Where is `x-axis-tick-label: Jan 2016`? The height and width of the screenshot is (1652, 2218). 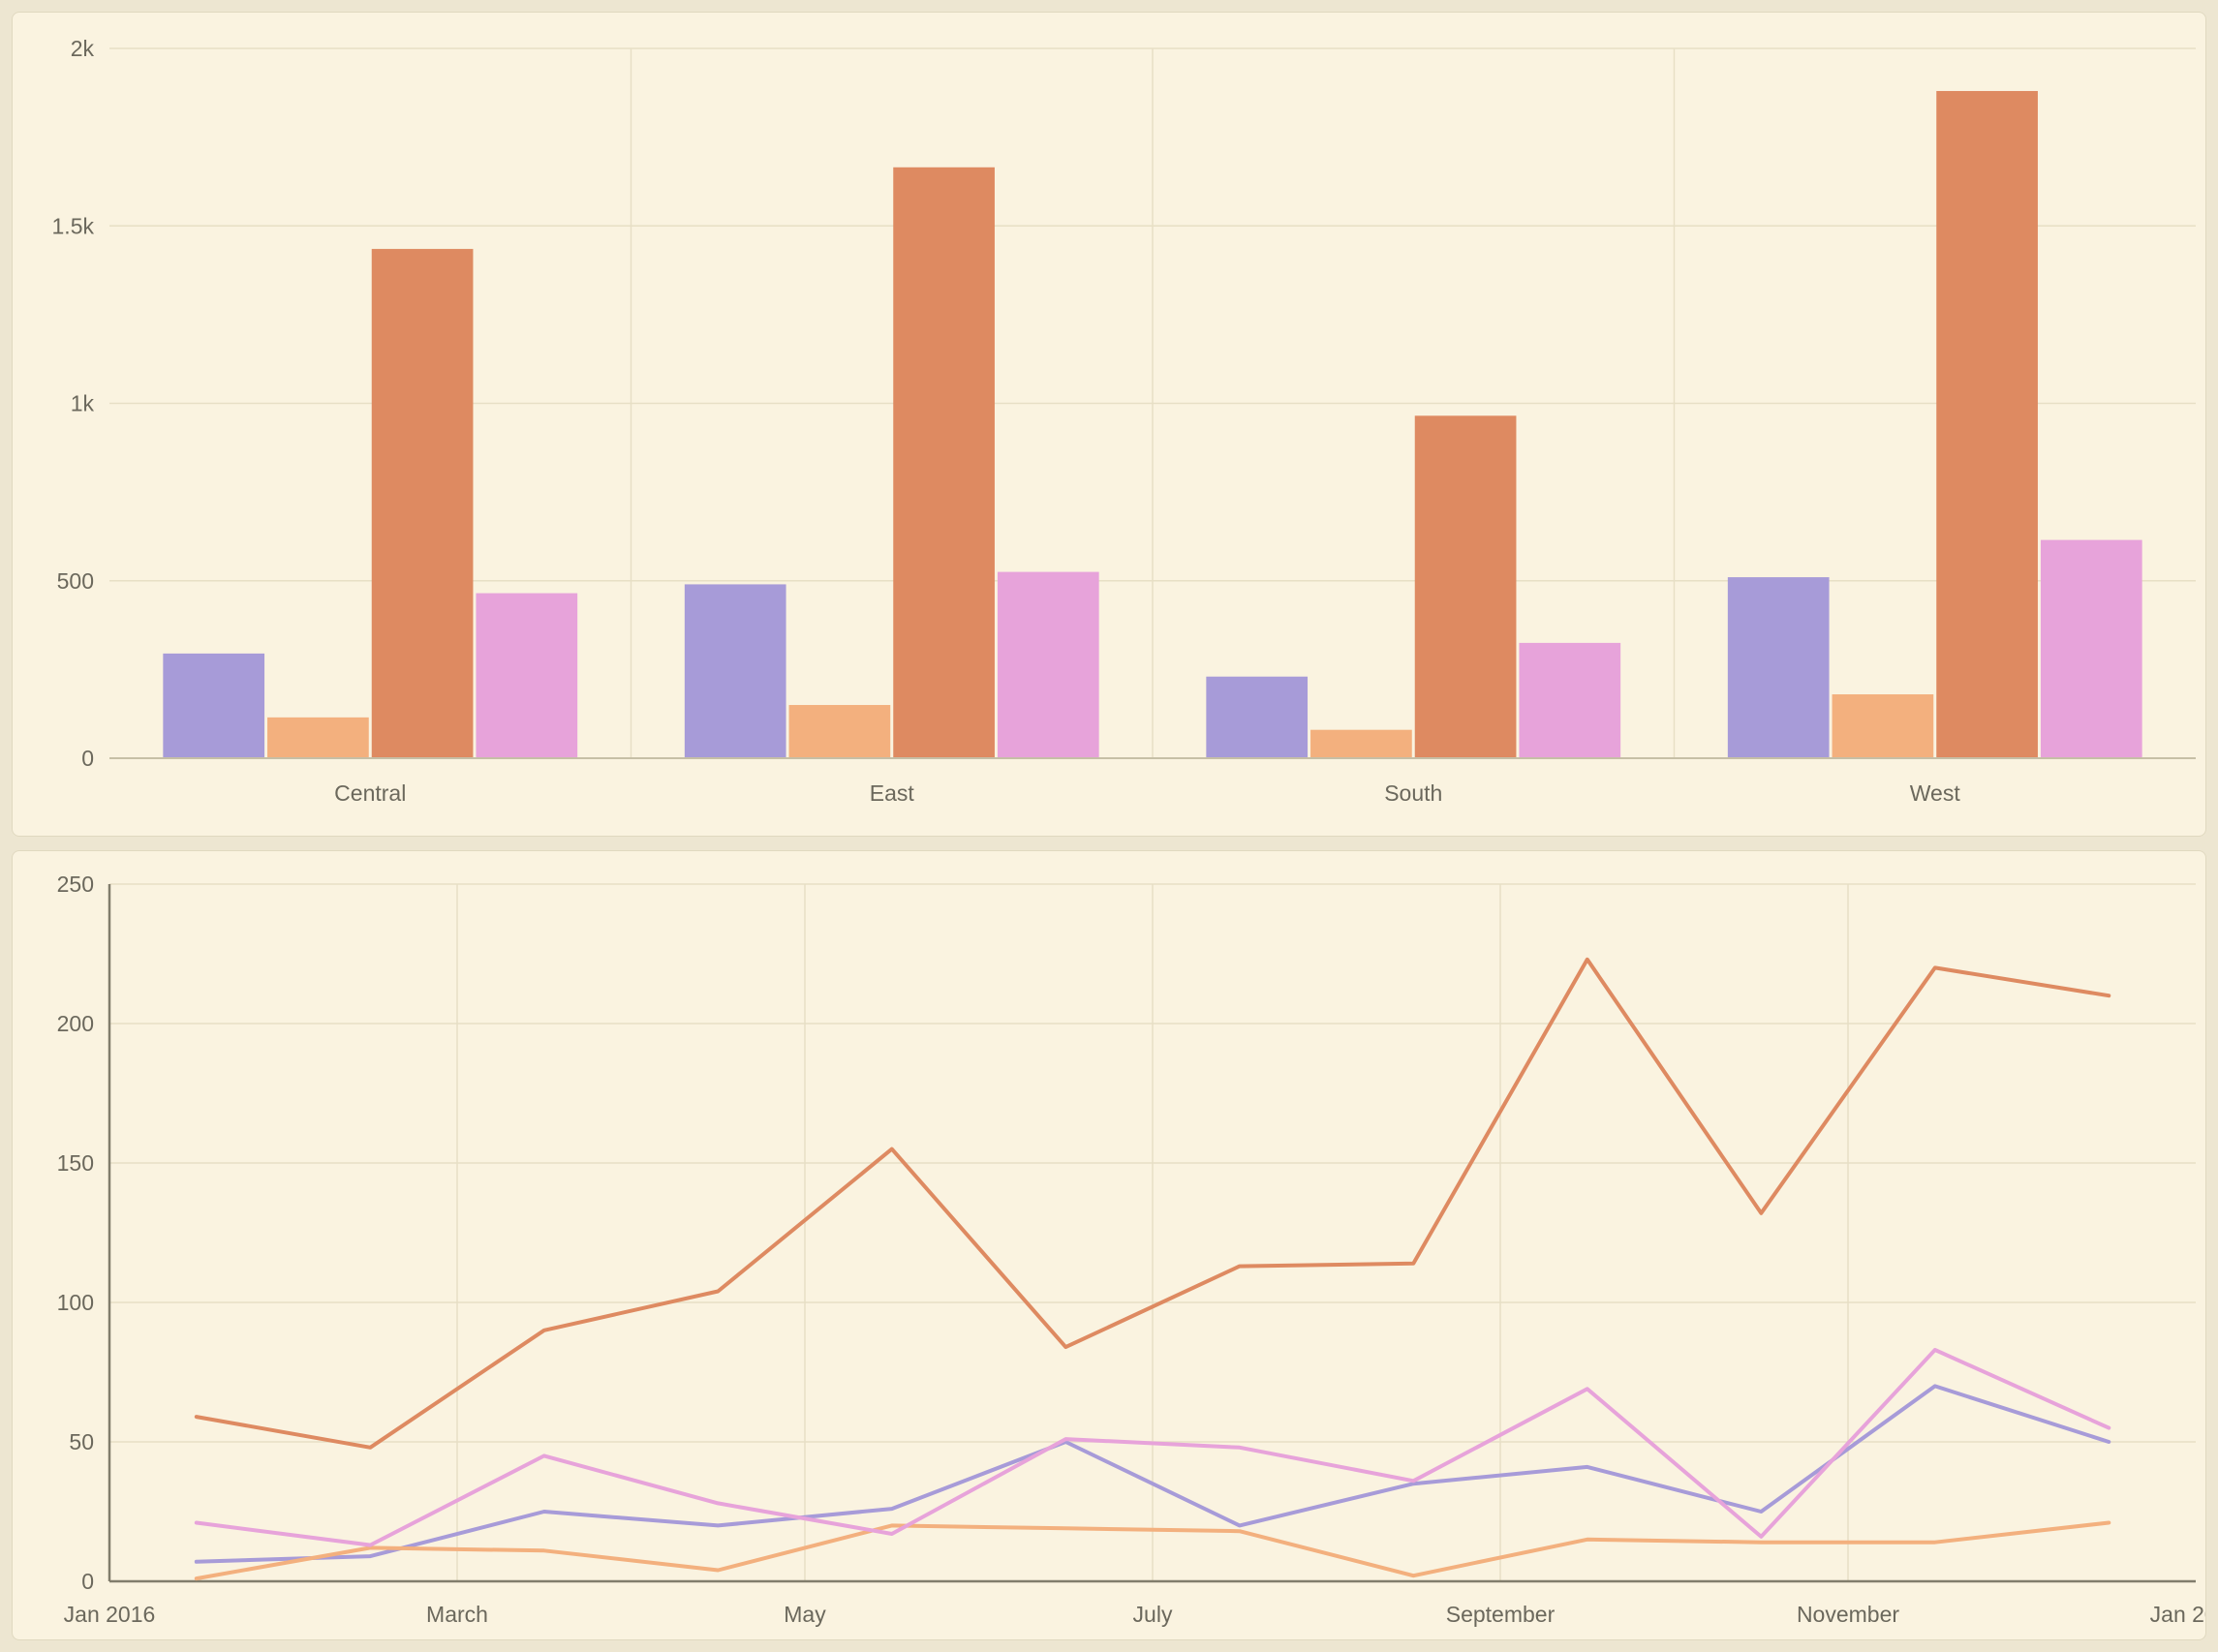
x-axis-tick-label: Jan 2016 is located at coordinates (110, 1614).